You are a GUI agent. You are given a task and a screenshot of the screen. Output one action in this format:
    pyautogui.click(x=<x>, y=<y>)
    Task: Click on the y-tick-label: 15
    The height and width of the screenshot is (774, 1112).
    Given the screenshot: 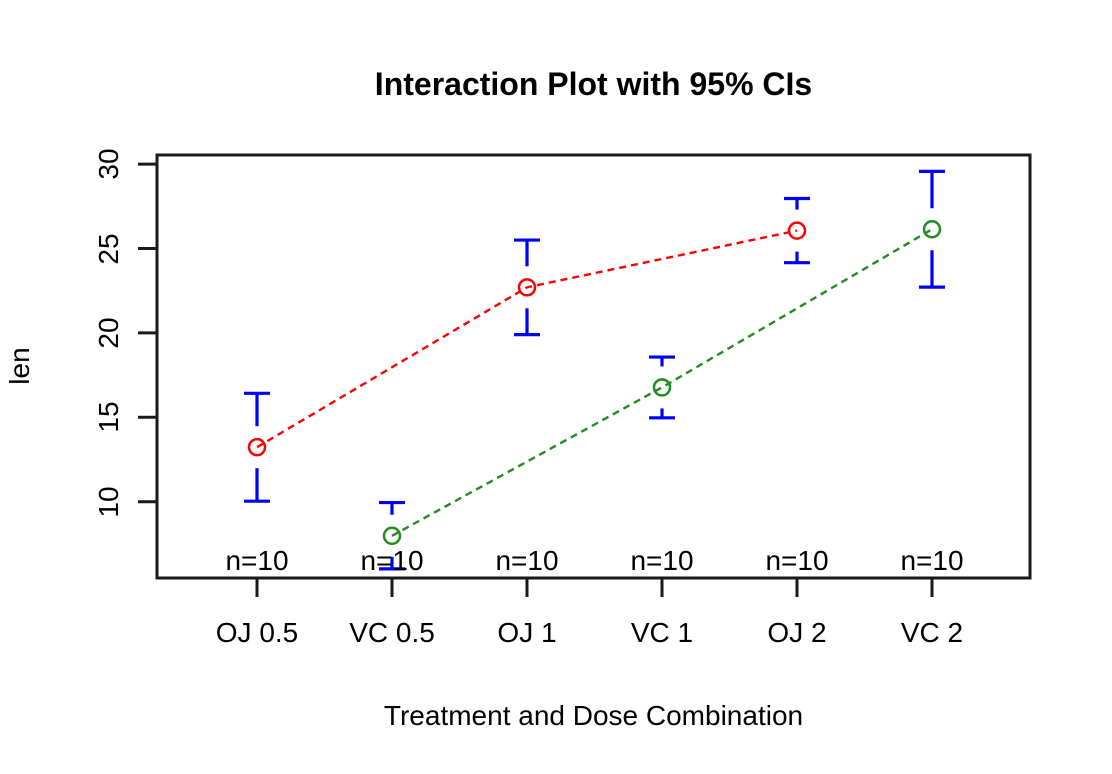 What is the action you would take?
    pyautogui.click(x=108, y=417)
    